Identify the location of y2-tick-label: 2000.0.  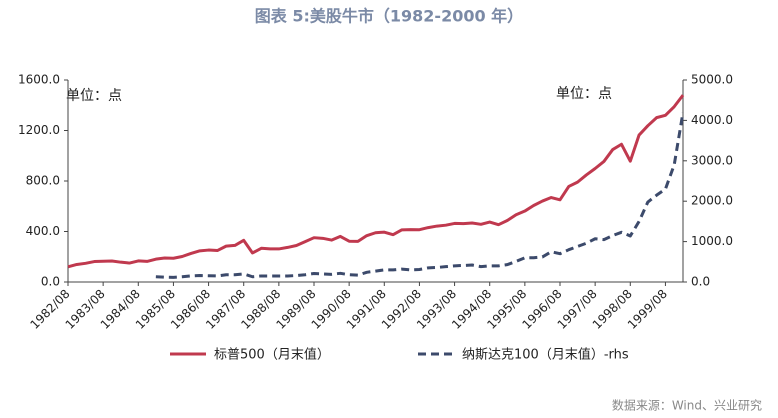
(712, 201).